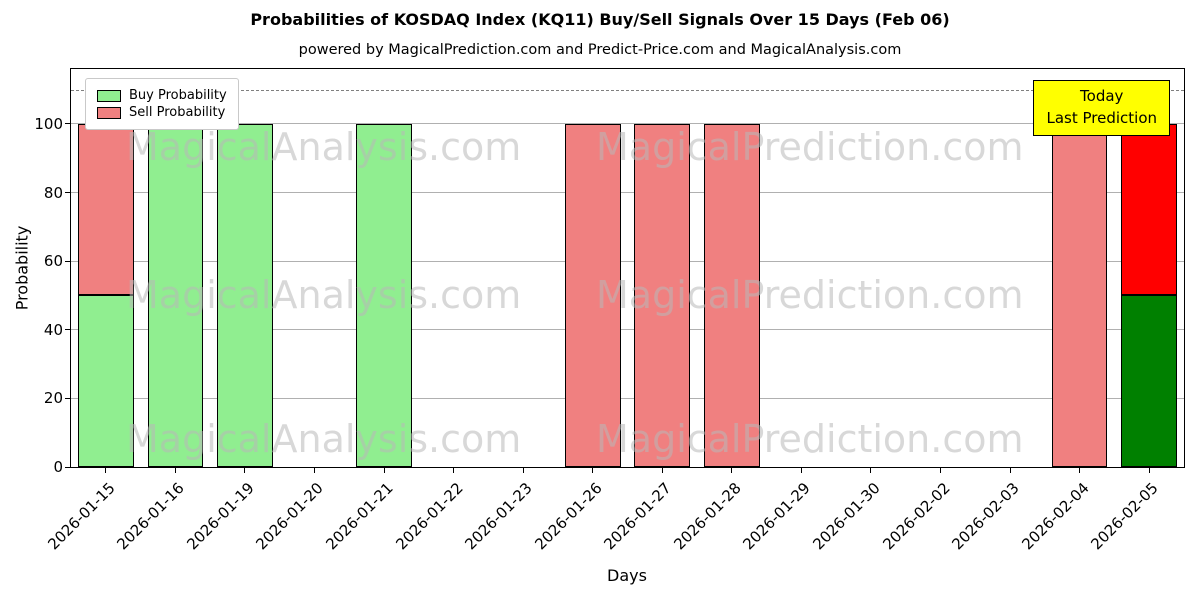  What do you see at coordinates (58, 467) in the screenshot?
I see `y-tick-label: 0` at bounding box center [58, 467].